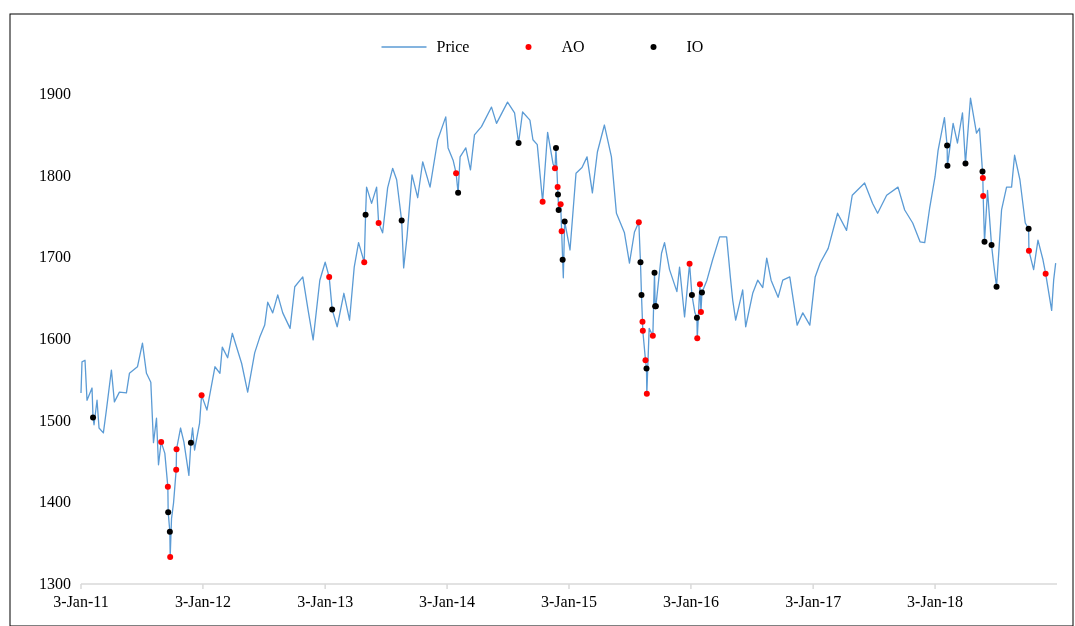 Image resolution: width=1075 pixels, height=626 pixels. I want to click on x-tick-label: 3-Jan-17, so click(813, 601).